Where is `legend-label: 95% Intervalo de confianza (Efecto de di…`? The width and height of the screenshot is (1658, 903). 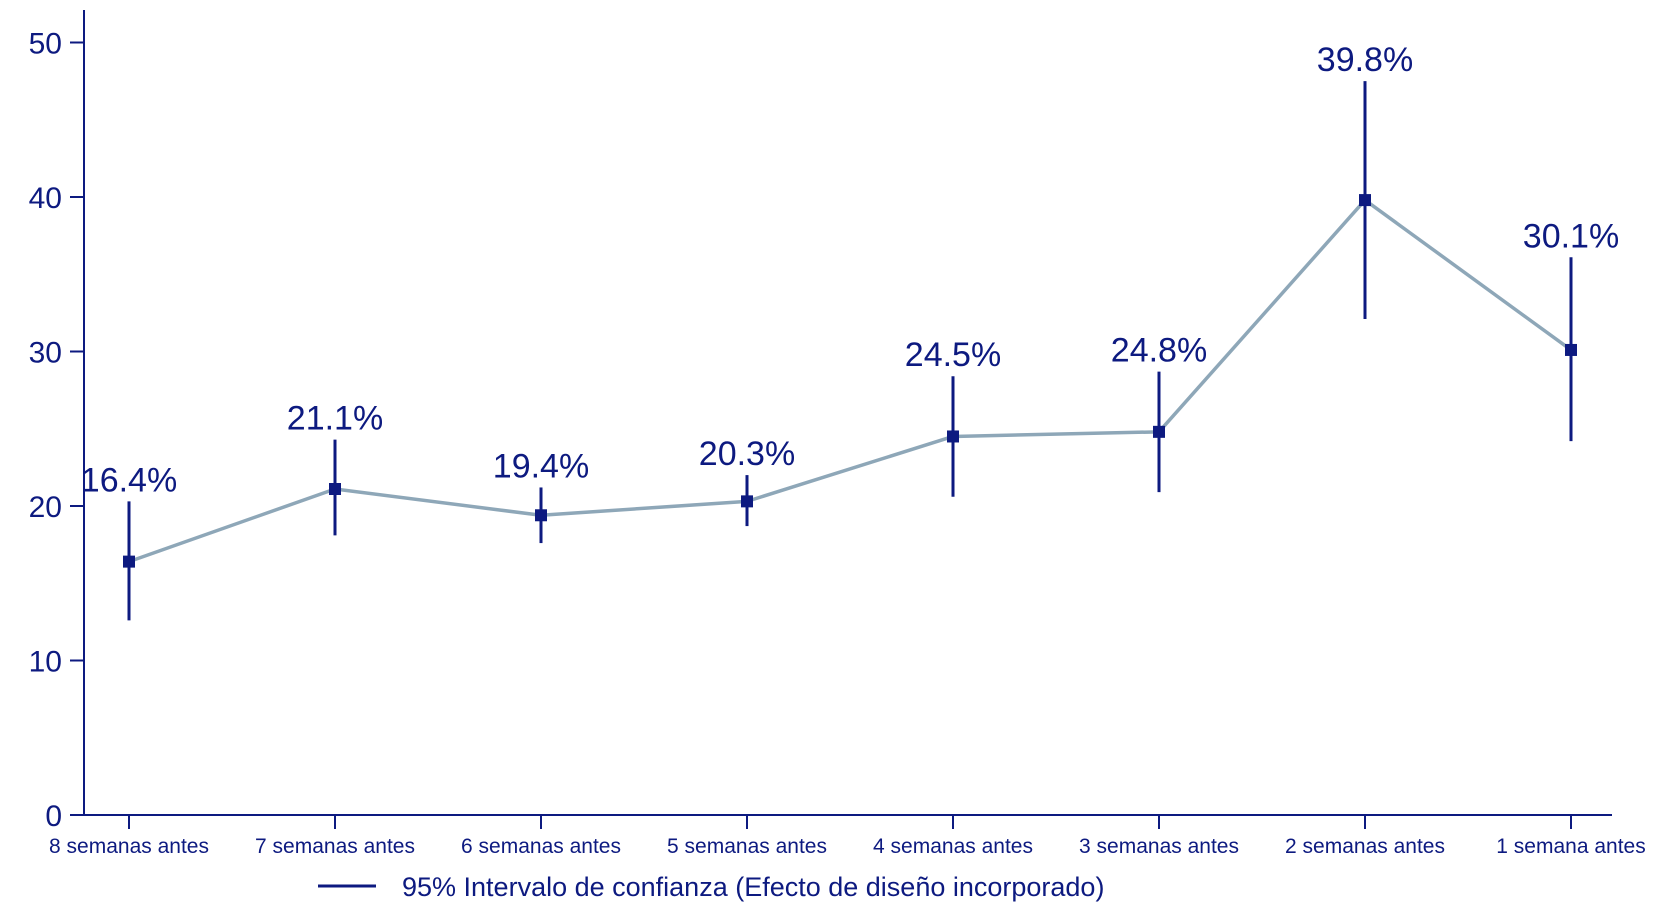 legend-label: 95% Intervalo de confianza (Efecto de di… is located at coordinates (753, 887).